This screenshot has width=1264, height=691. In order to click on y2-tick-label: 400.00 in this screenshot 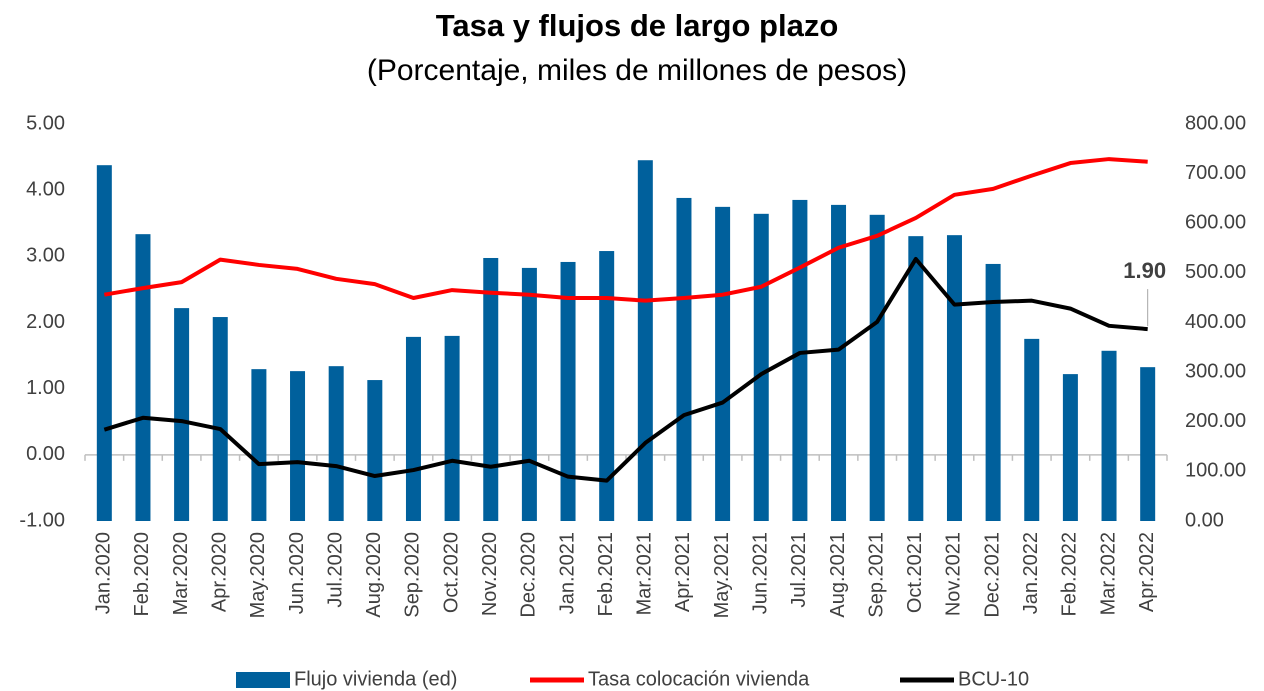, I will do `click(1215, 322)`.